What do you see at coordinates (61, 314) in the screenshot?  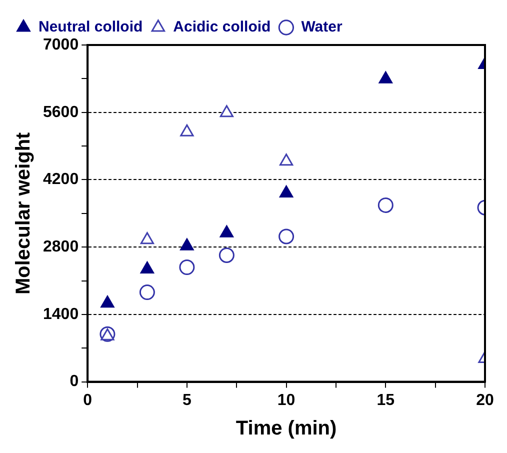 I see `y-tick-label: 1400` at bounding box center [61, 314].